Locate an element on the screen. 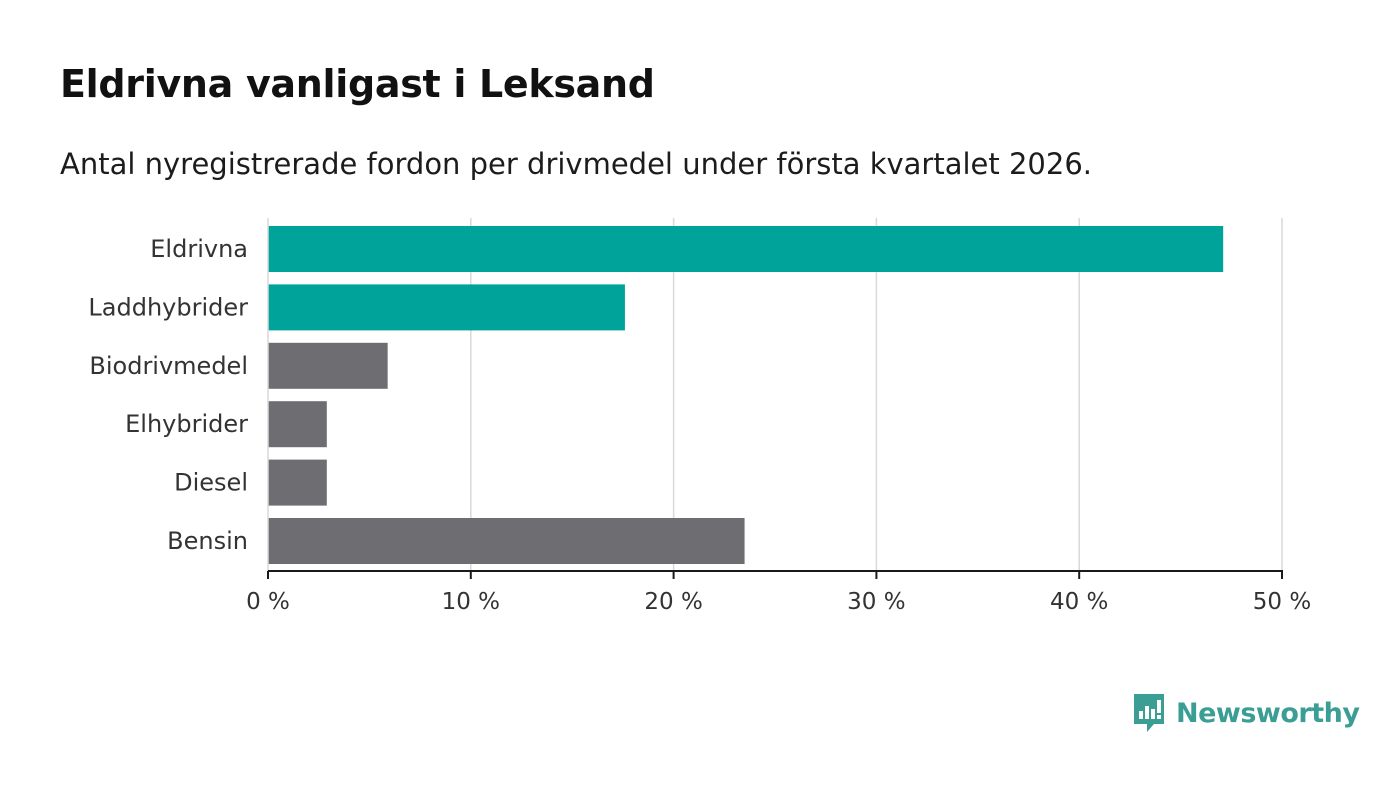 This screenshot has height=793, width=1400. category-label: Eldrivna is located at coordinates (199, 249).